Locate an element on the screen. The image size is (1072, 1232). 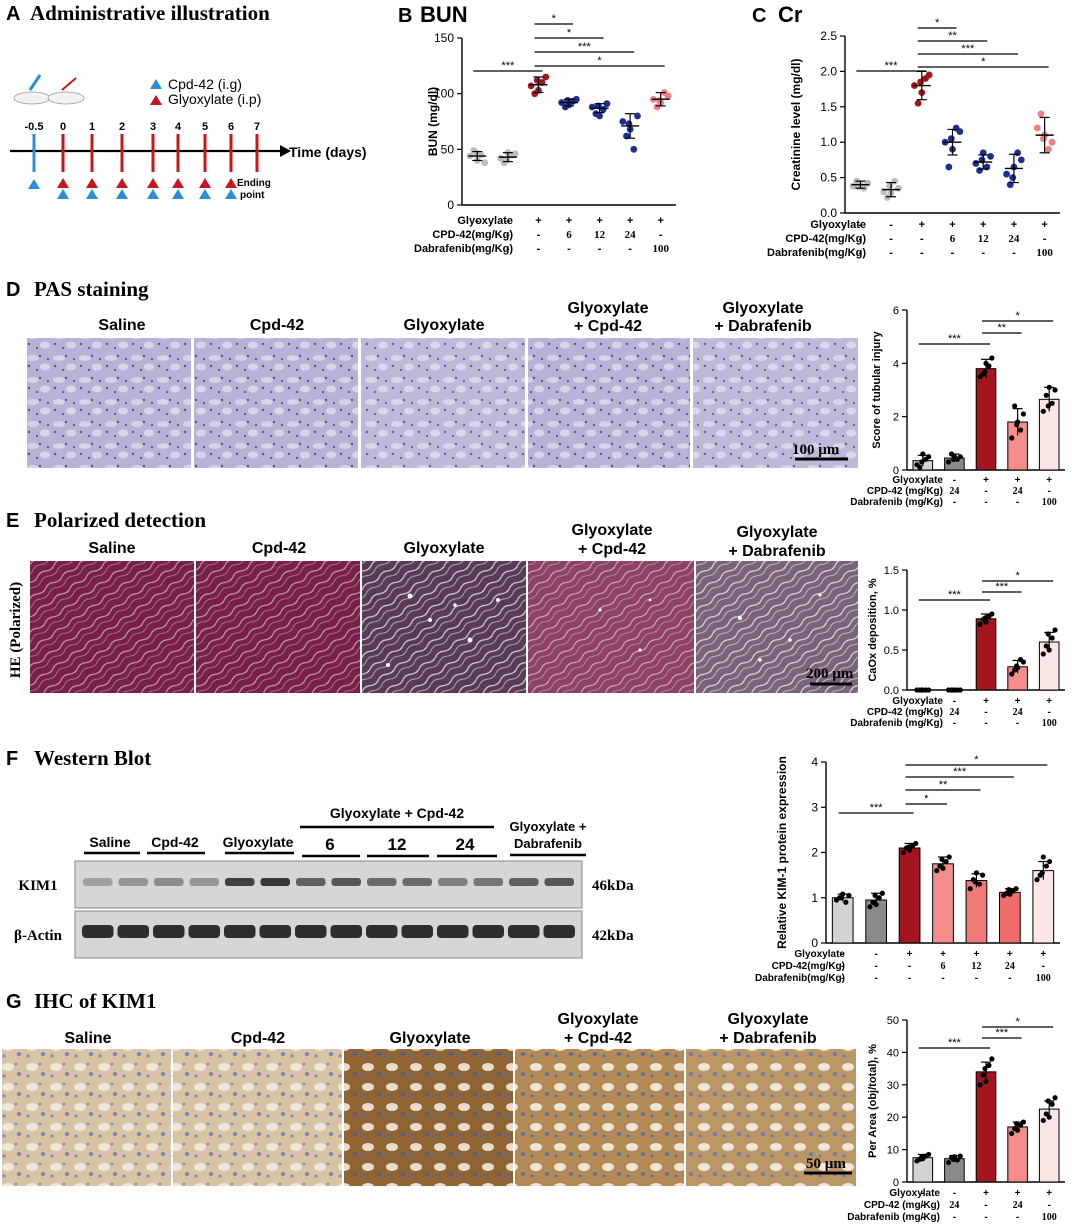
y-tick-label: 2 is located at coordinates (896, 418).